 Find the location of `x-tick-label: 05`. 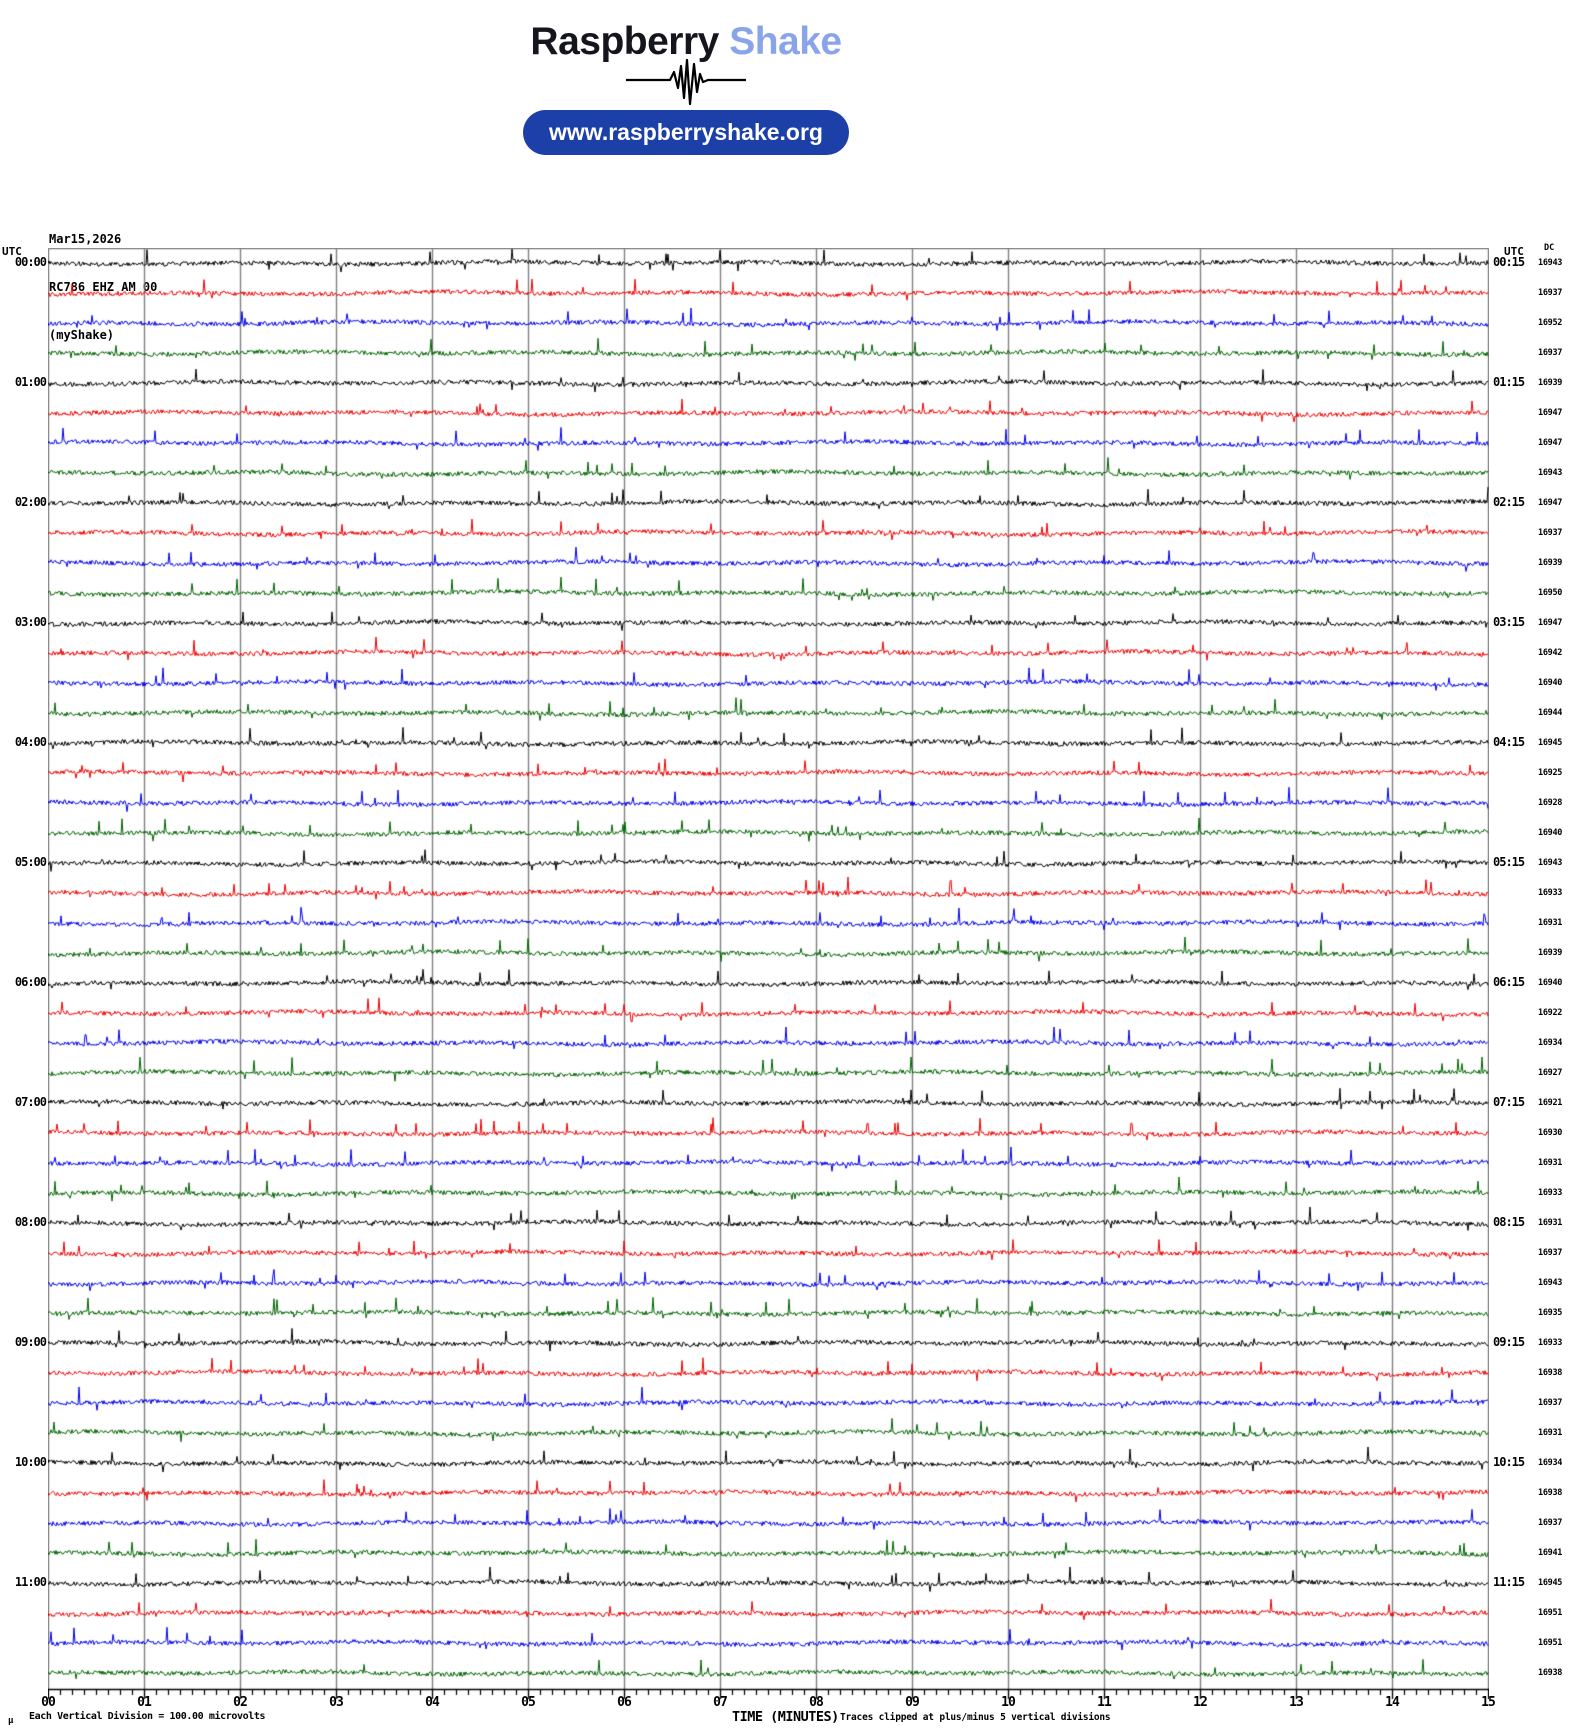

x-tick-label: 05 is located at coordinates (528, 1702).